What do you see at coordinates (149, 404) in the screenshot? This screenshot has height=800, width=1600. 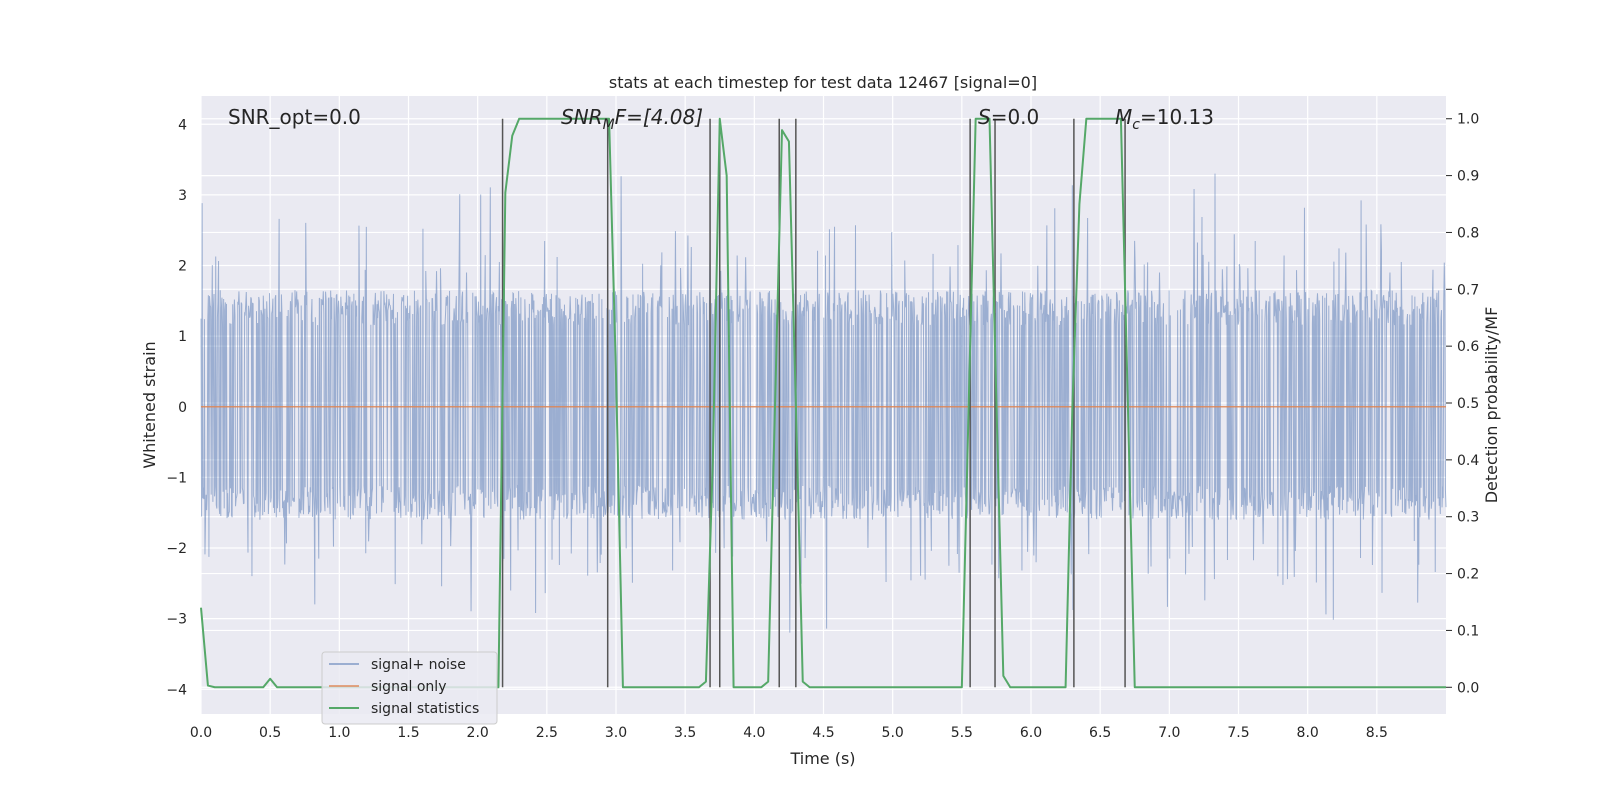 I see `y-axis-label: Whitened strain` at bounding box center [149, 404].